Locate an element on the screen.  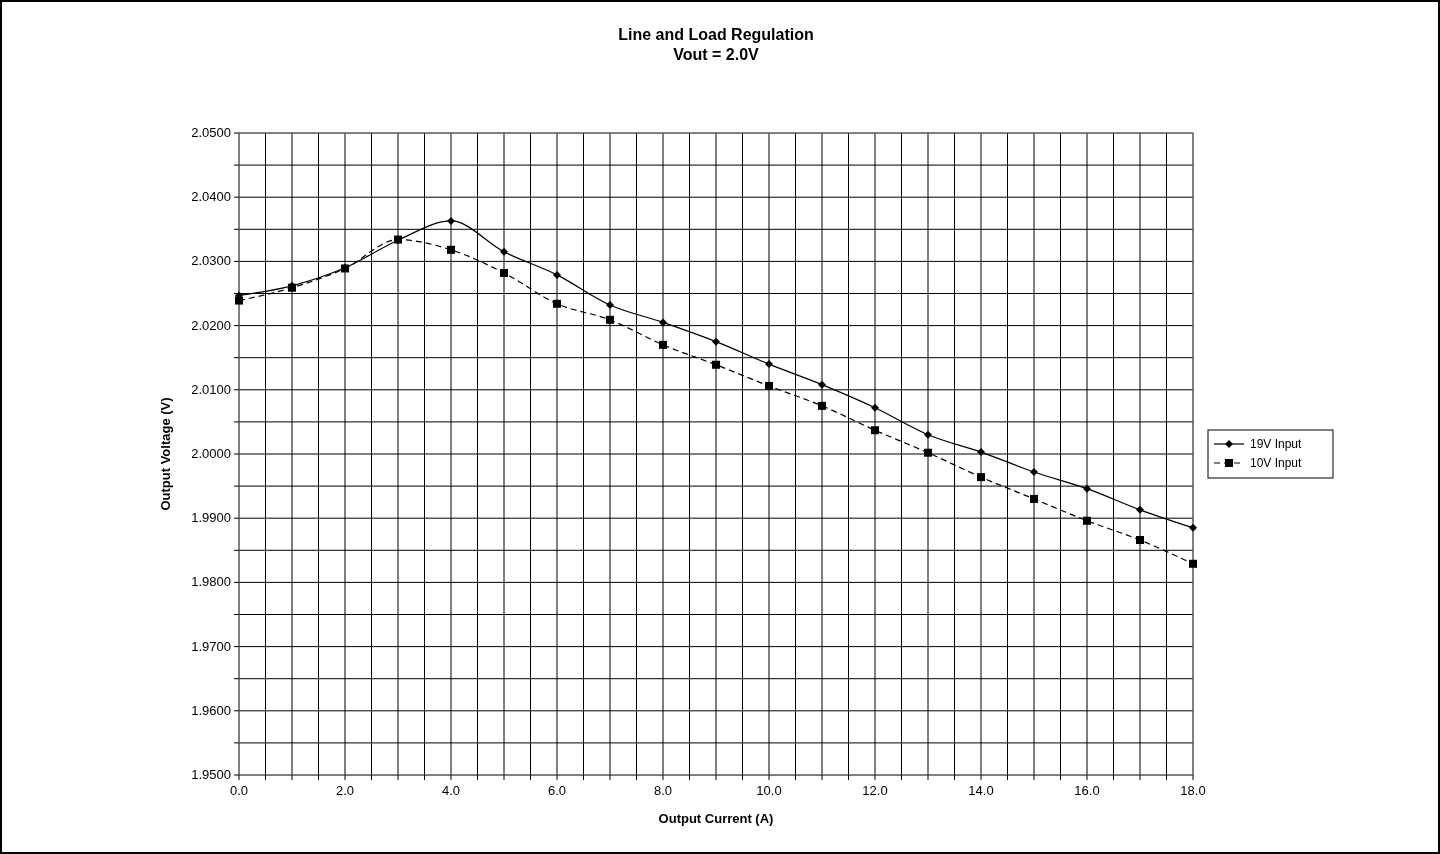
x-tick-label: 6.0 is located at coordinates (557, 790).